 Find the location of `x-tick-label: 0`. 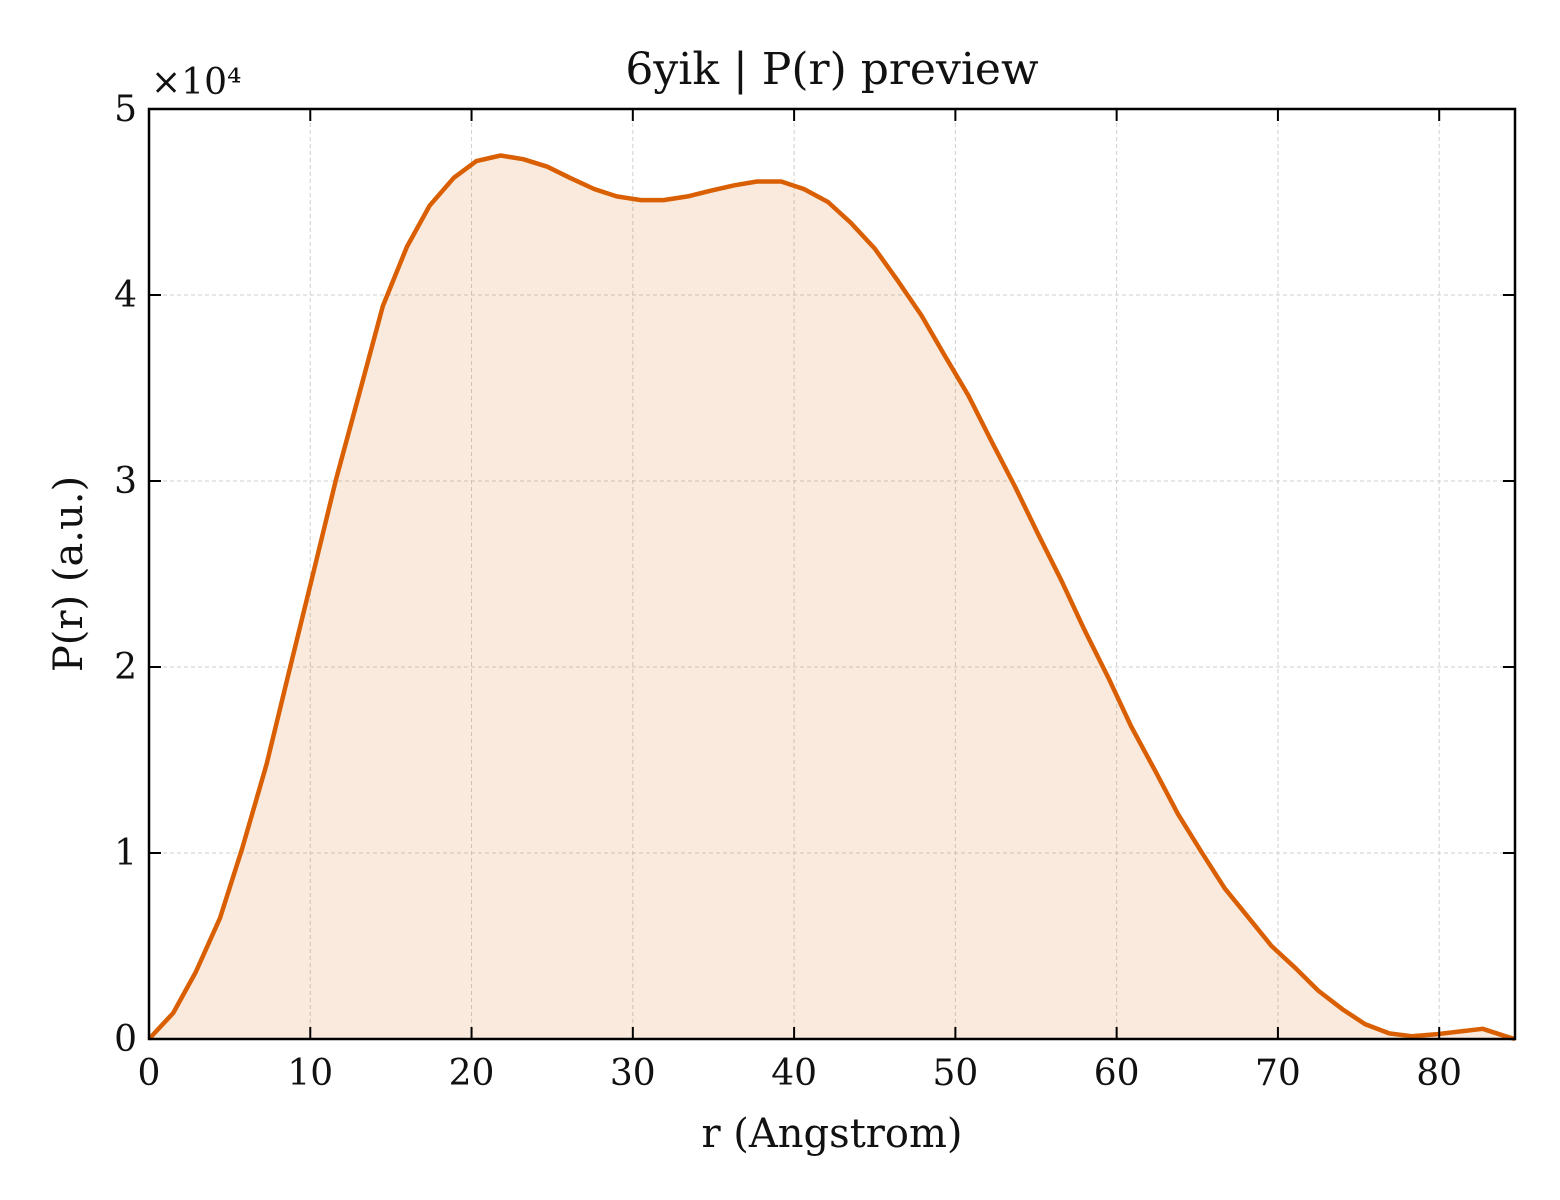

x-tick-label: 0 is located at coordinates (149, 1073).